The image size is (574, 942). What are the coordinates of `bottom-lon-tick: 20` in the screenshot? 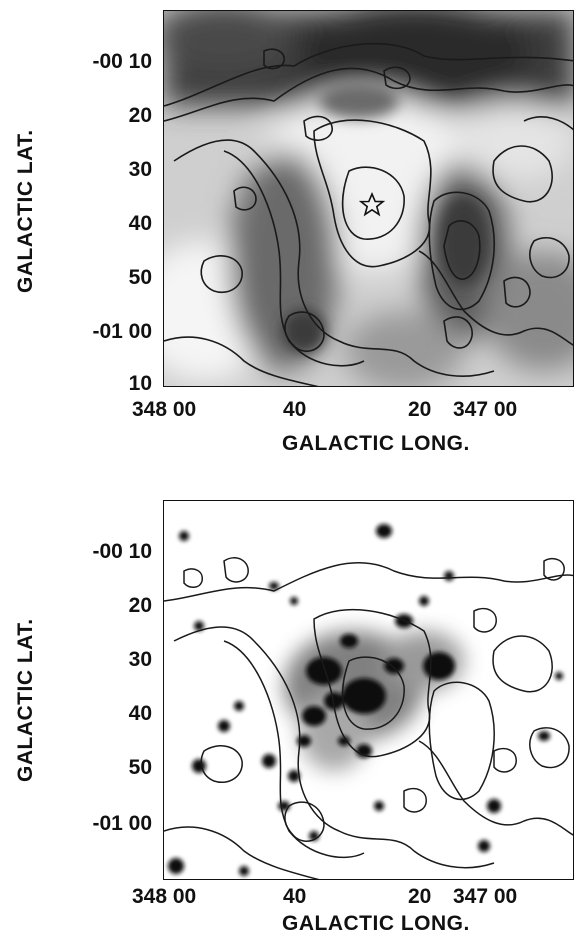 It's located at (420, 896).